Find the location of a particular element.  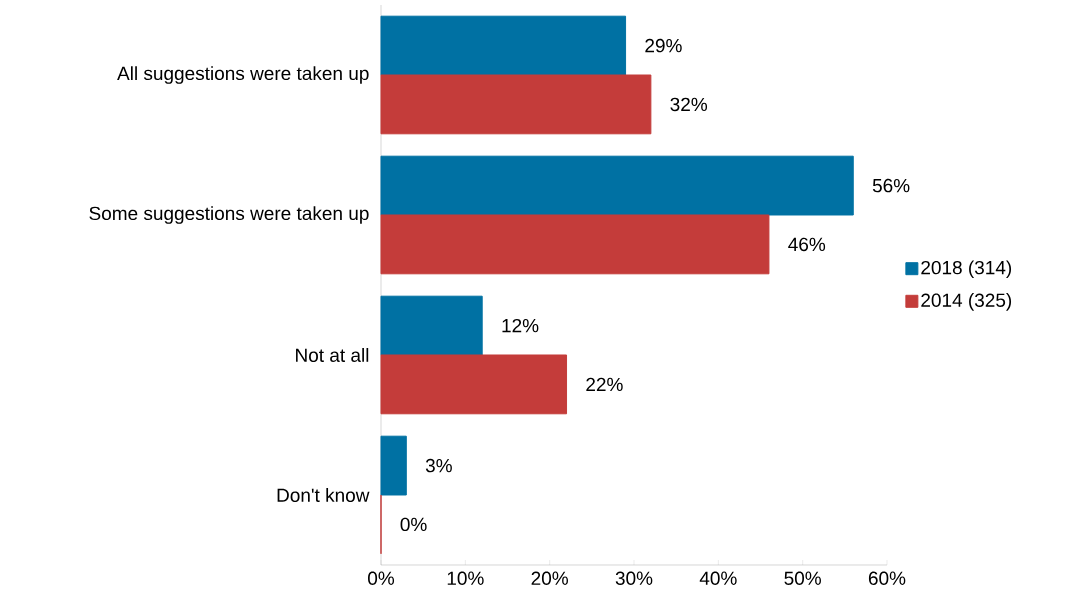

y-tick-label: Some suggestions were taken up is located at coordinates (229, 215).